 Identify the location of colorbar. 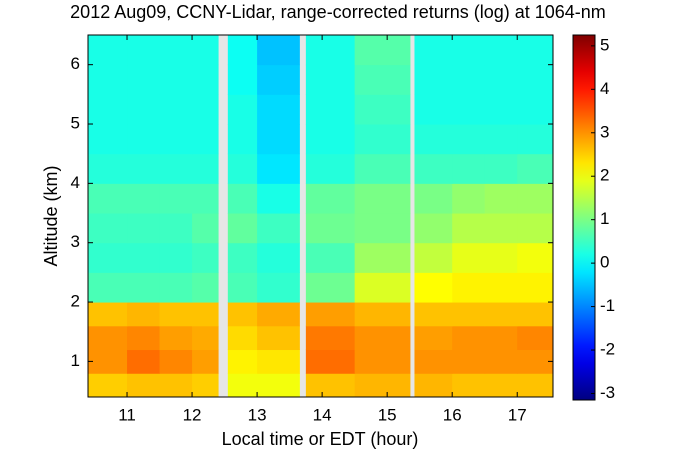
(584, 217).